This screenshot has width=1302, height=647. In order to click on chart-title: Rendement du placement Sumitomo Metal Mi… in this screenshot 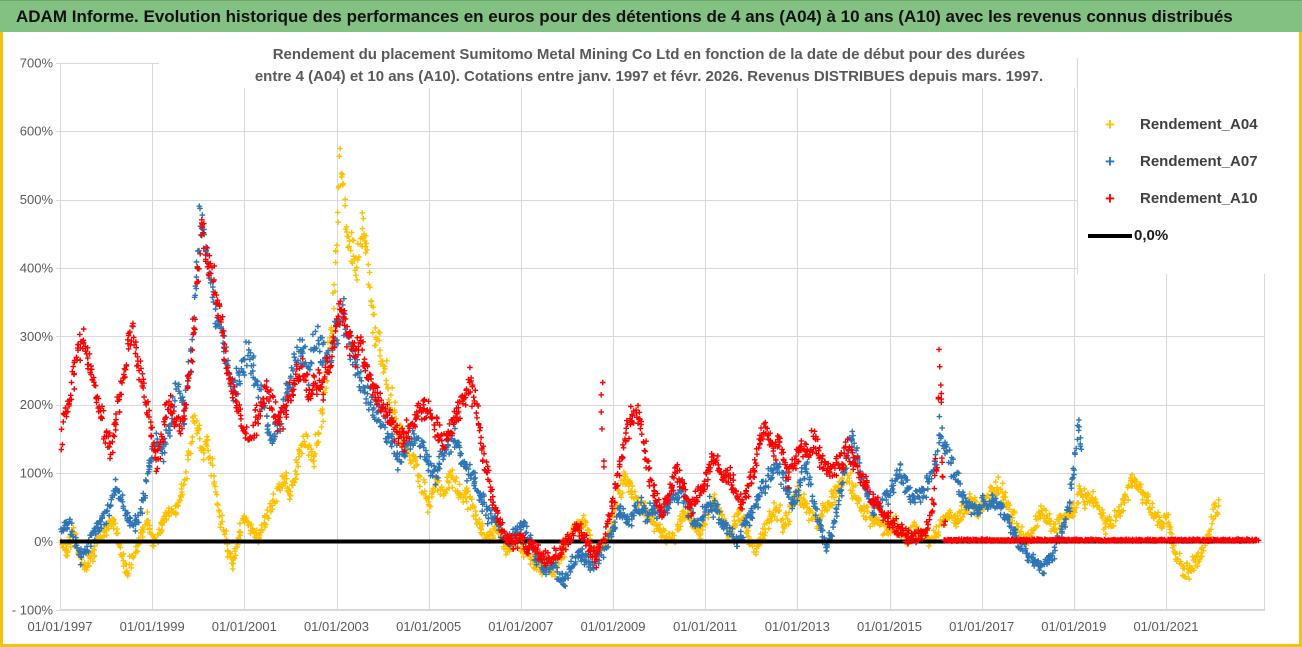, I will do `click(649, 66)`.